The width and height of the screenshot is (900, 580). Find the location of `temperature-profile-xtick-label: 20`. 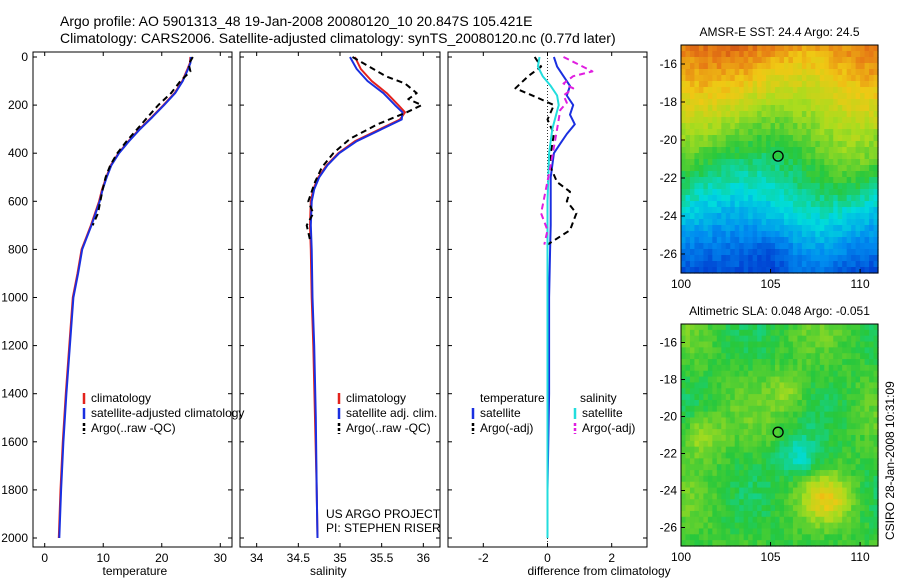

temperature-profile-xtick-label: 20 is located at coordinates (162, 558).